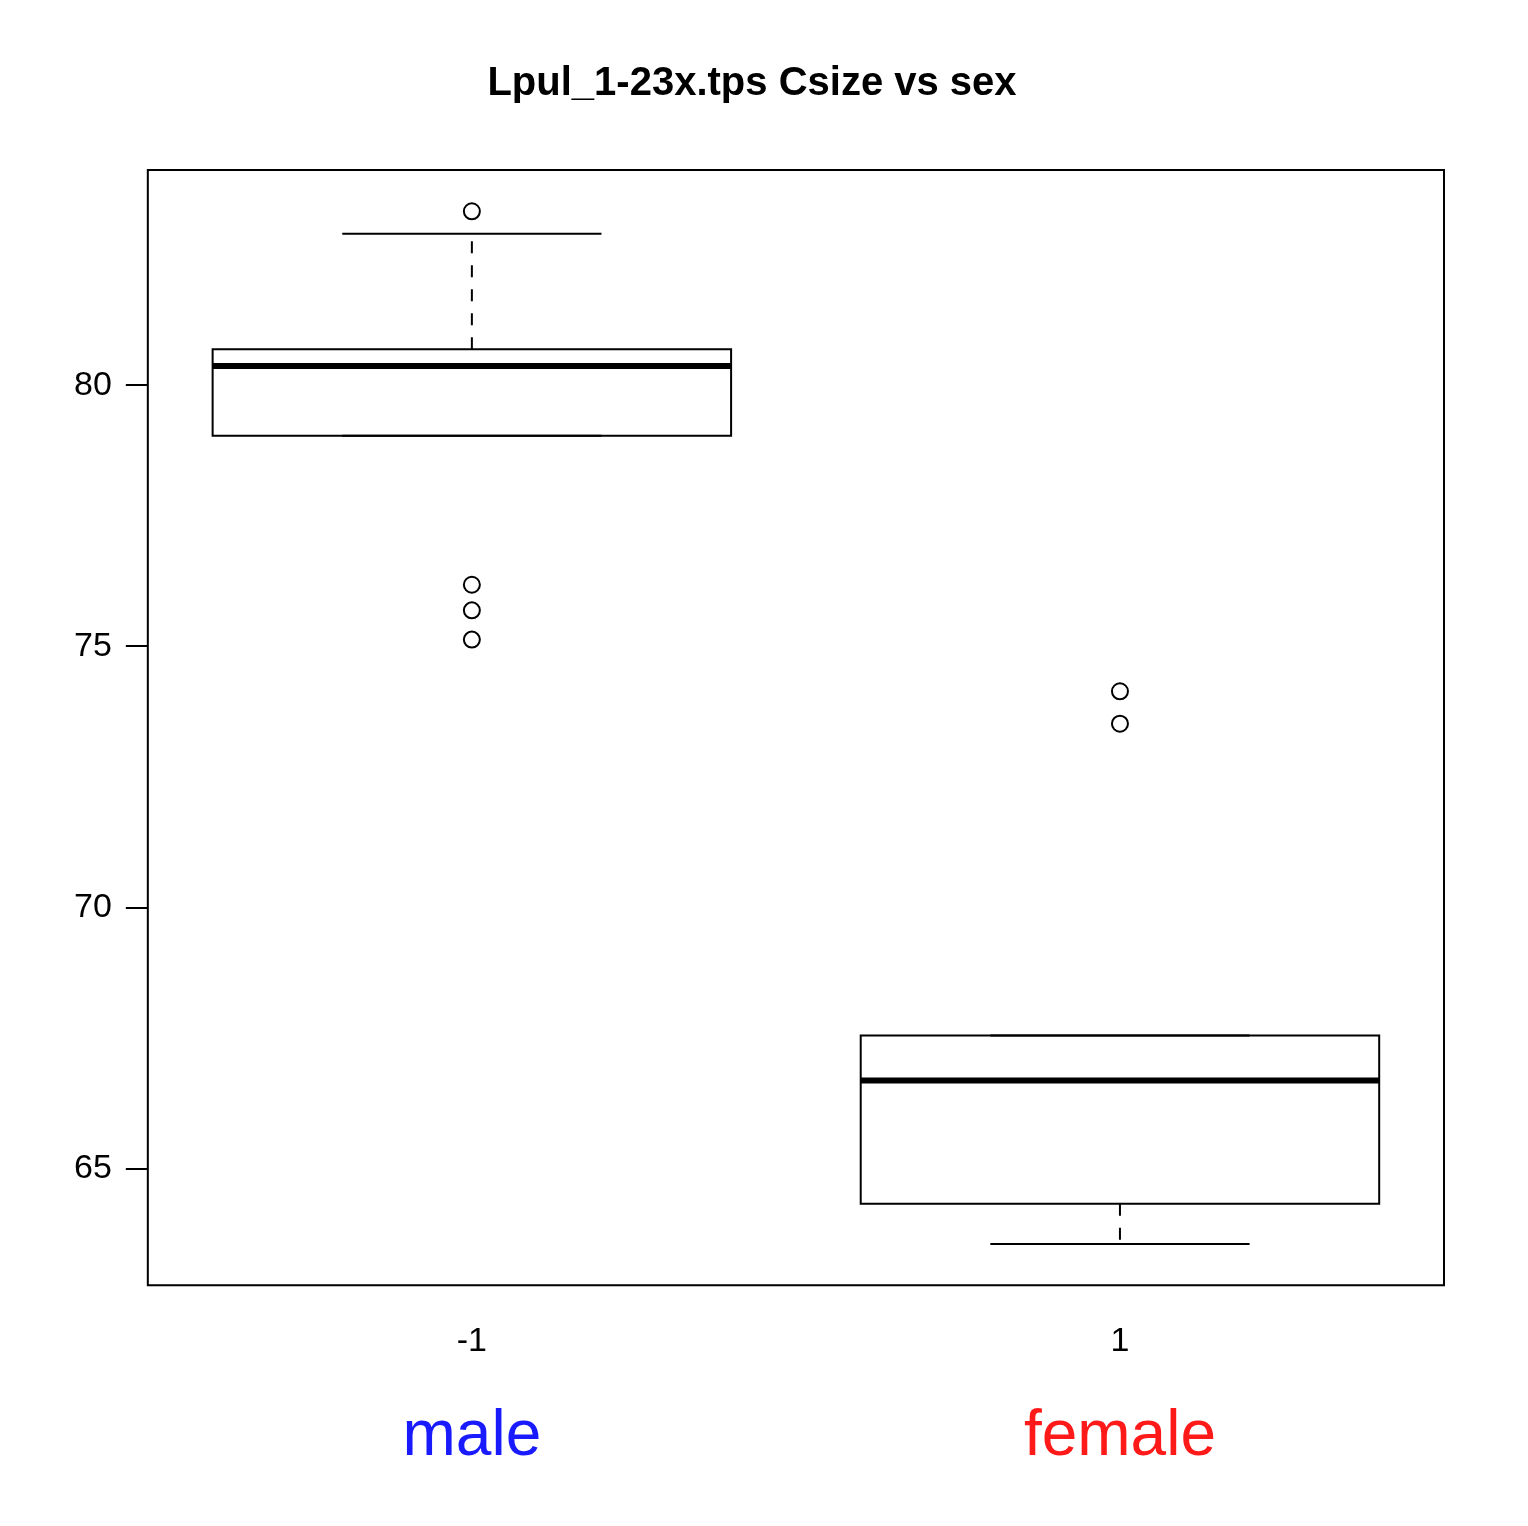 The image size is (1528, 1526). I want to click on y-tick-label: 65, so click(92, 1166).